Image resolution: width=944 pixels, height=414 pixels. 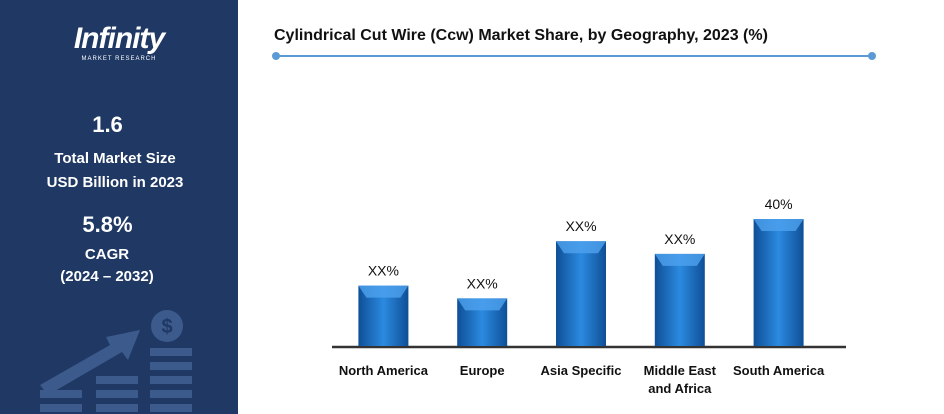 I want to click on growth-icon: $, so click(x=116, y=361).